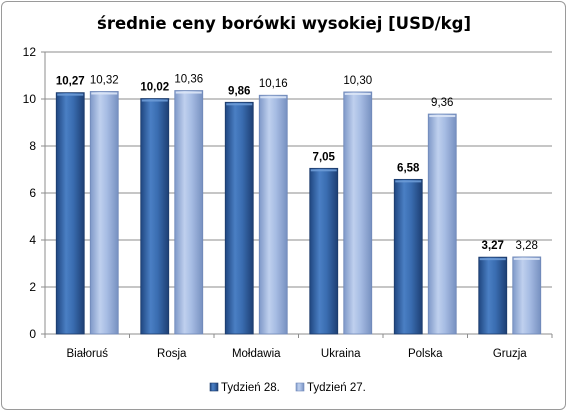  Describe the element at coordinates (32, 334) in the screenshot. I see `y-tick-label: 0` at that location.